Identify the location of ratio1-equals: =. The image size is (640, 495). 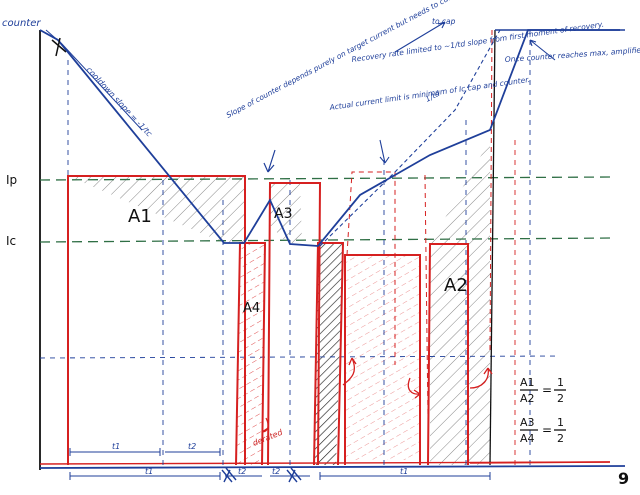
(547, 390).